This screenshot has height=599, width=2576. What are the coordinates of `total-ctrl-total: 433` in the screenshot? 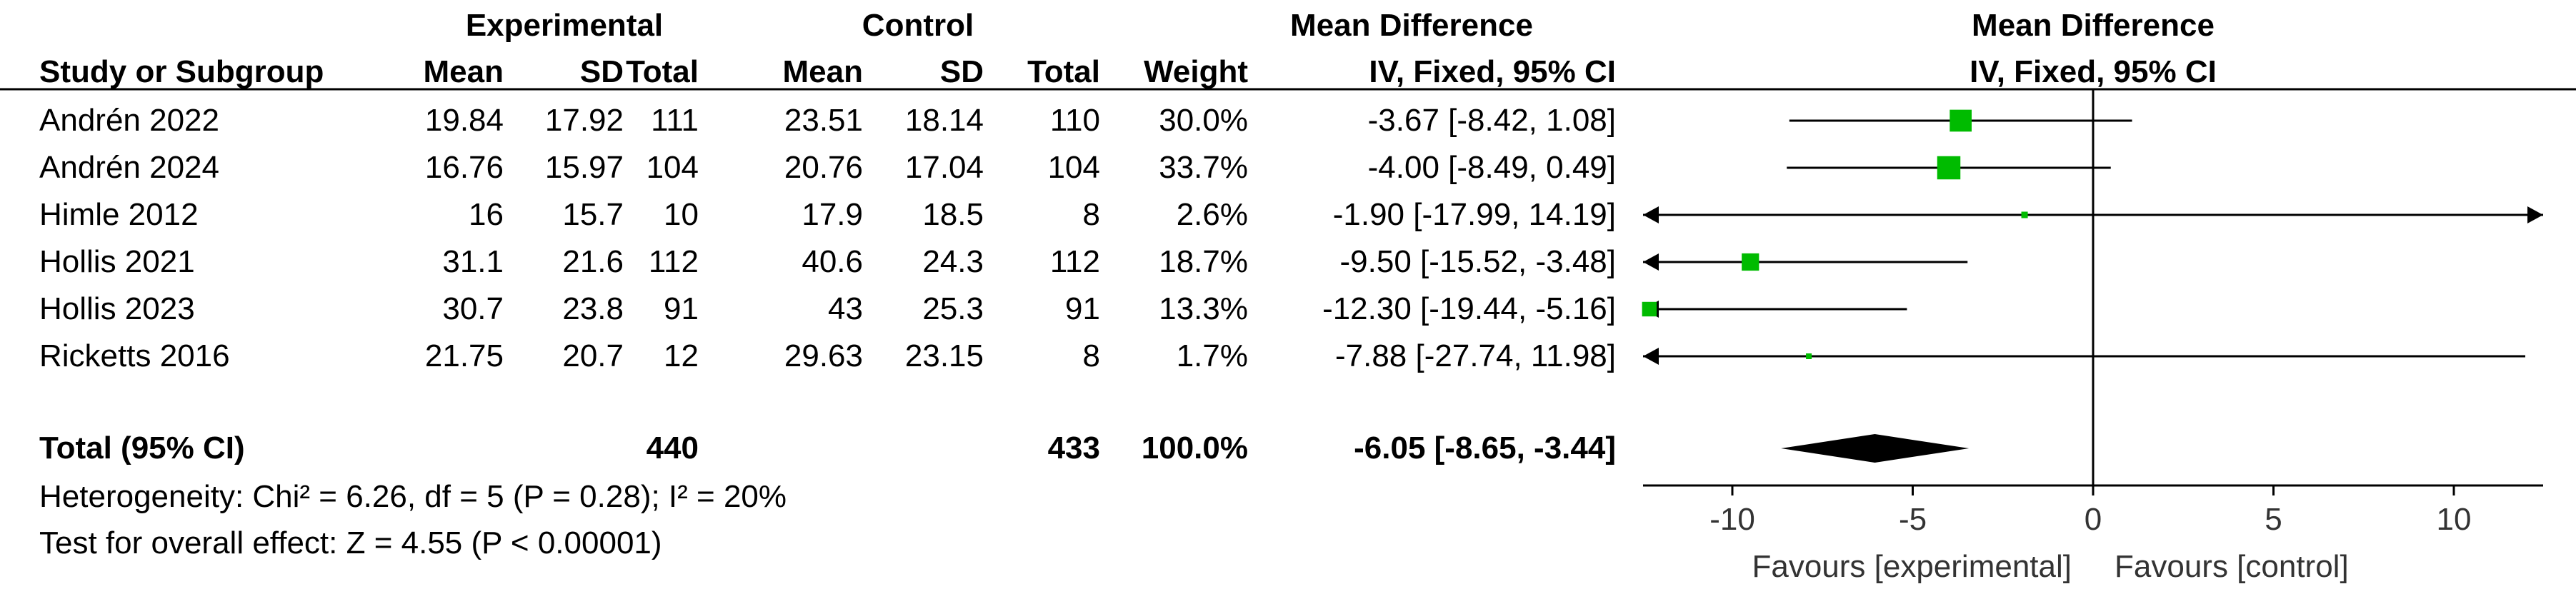 It's located at (1074, 448).